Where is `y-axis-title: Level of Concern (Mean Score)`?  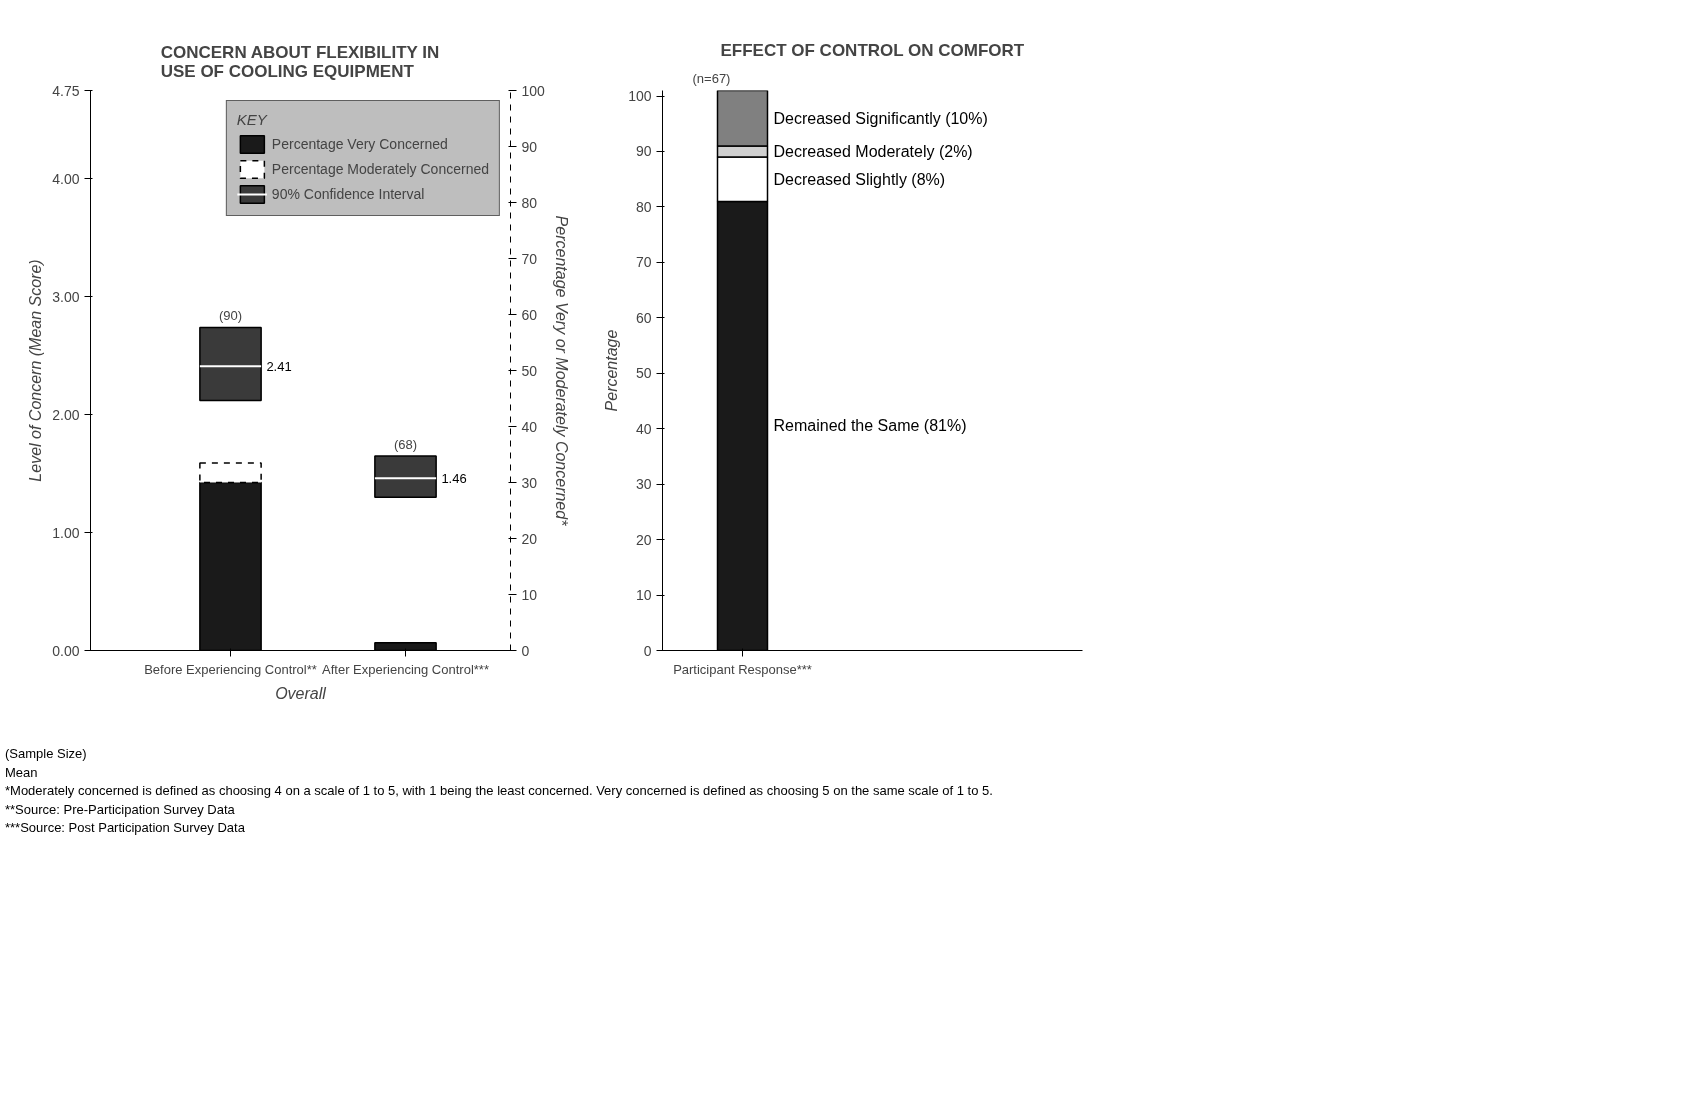 y-axis-title: Level of Concern (Mean Score) is located at coordinates (36, 370).